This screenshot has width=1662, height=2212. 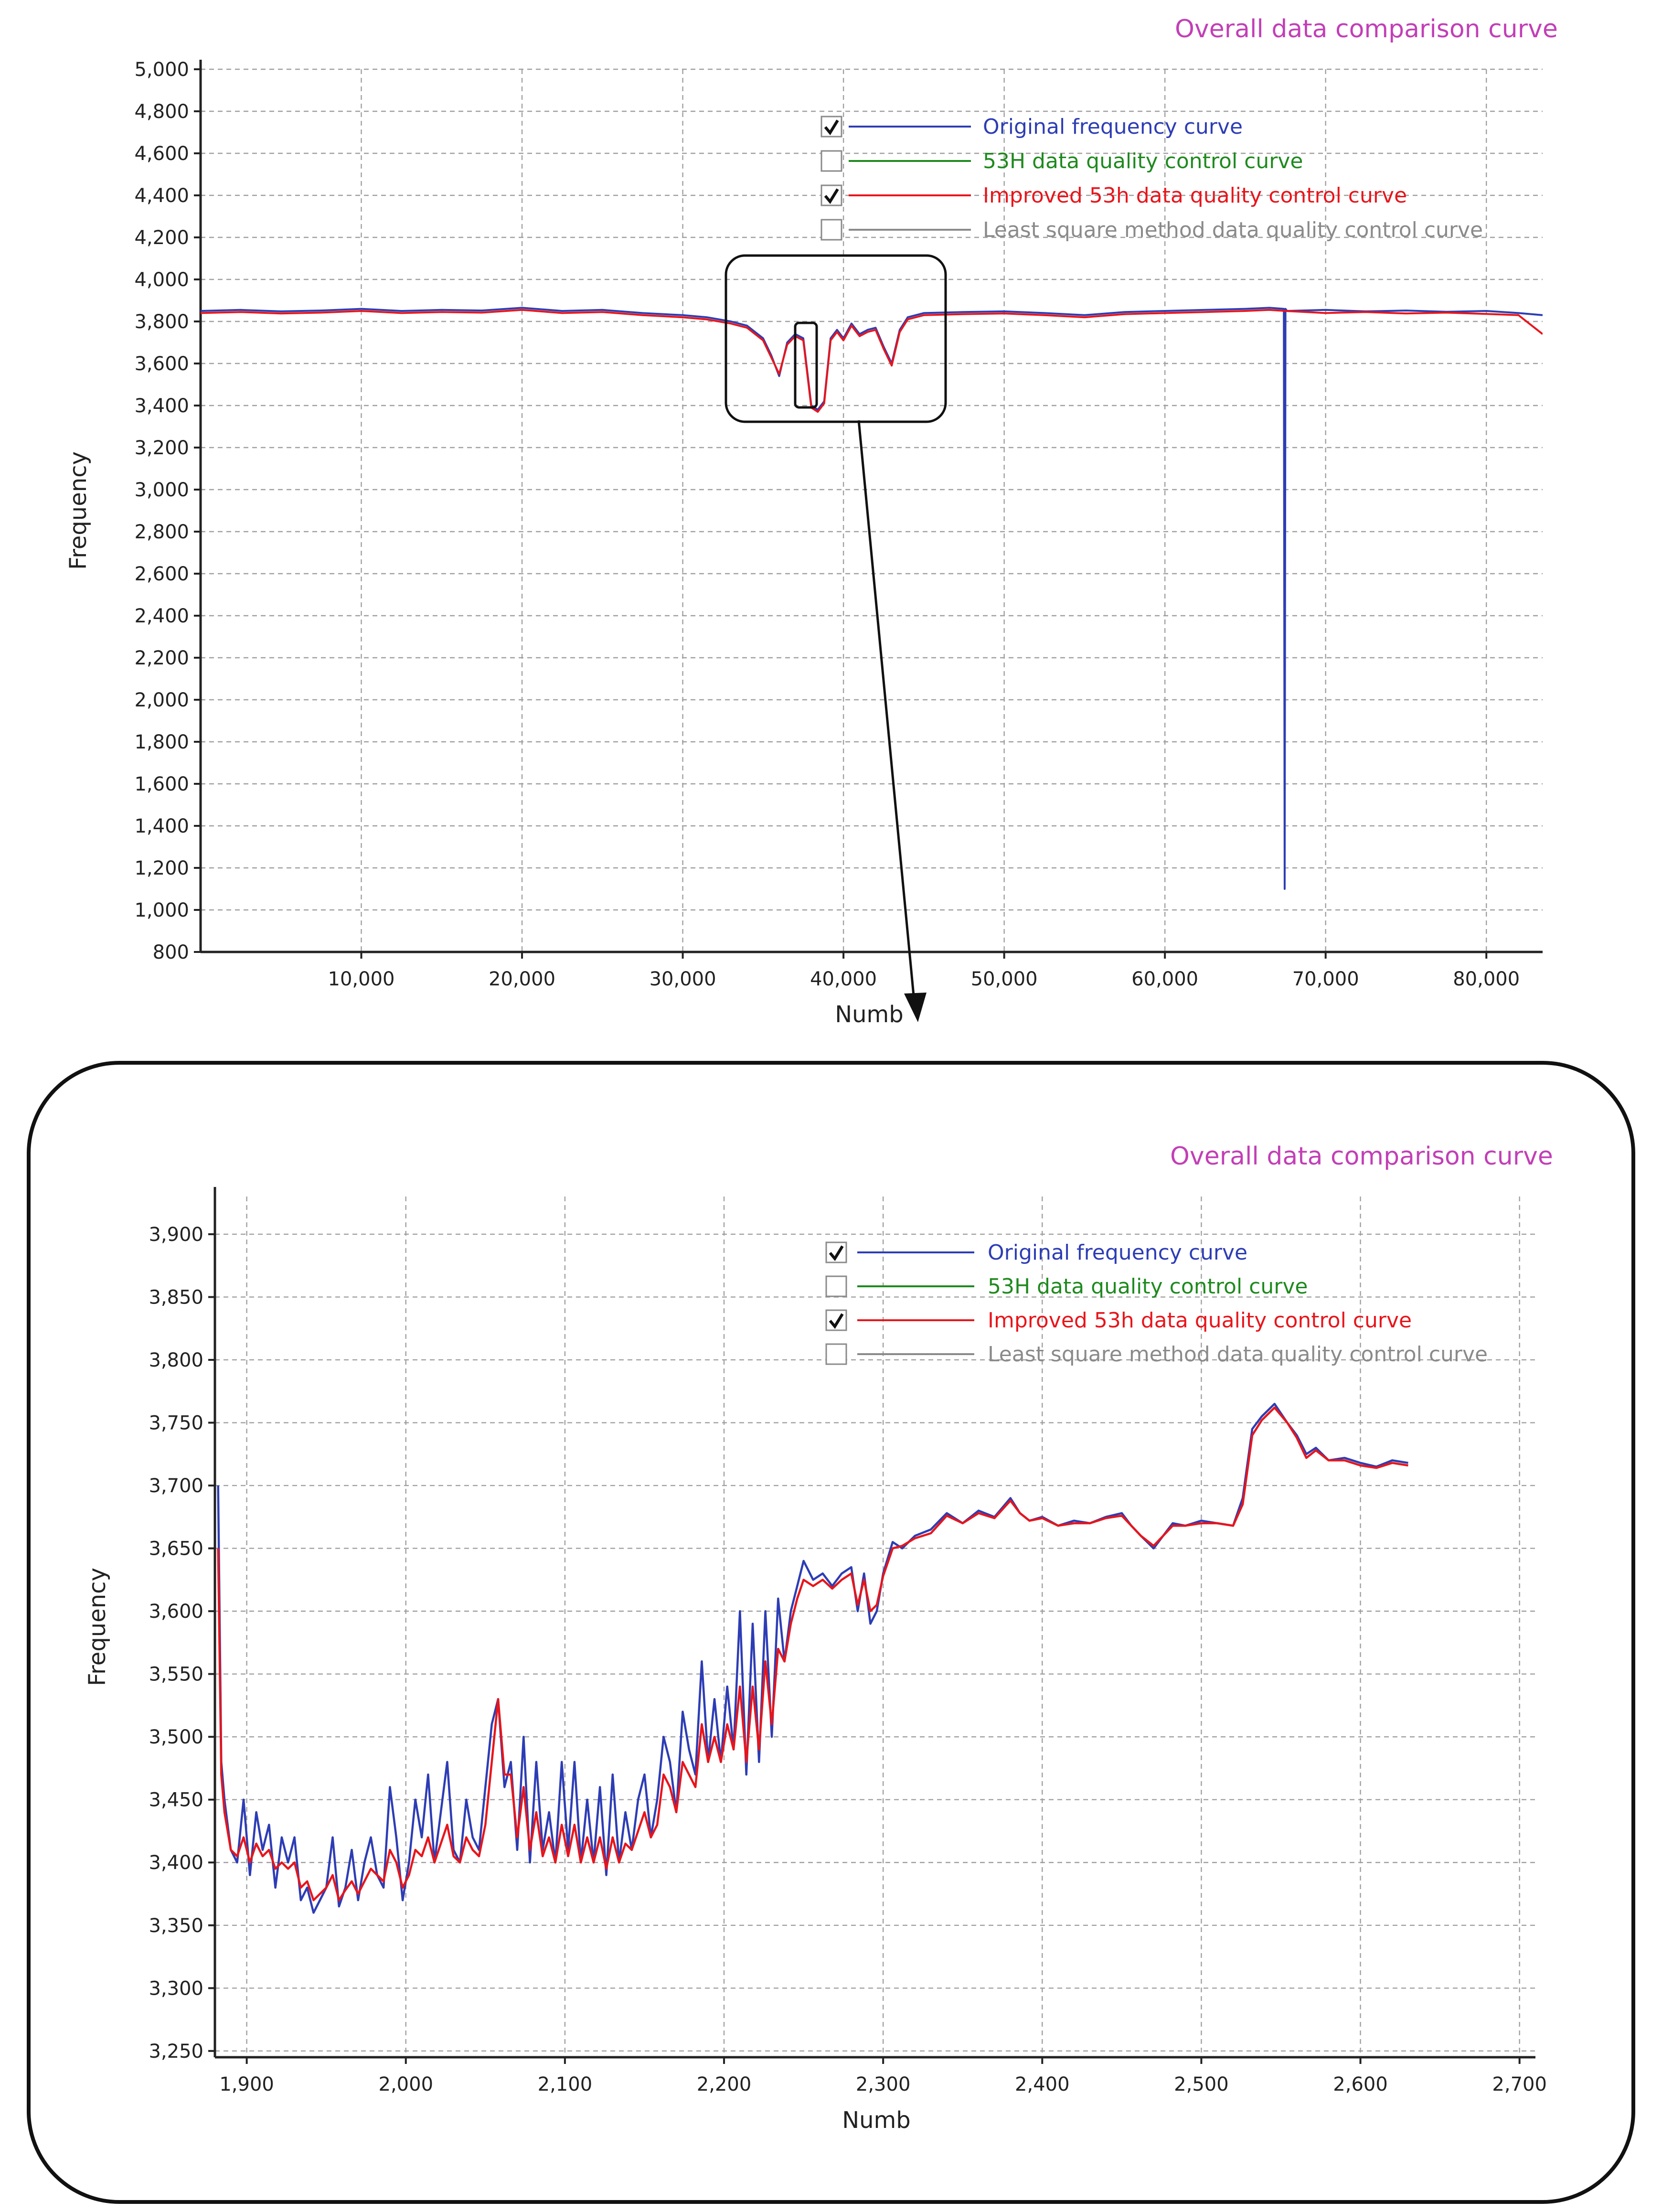 I want to click on x-tick-label: 30,000, so click(x=683, y=979).